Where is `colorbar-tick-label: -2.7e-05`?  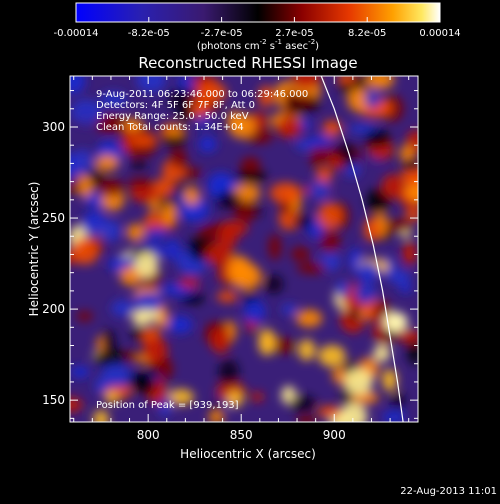
colorbar-tick-label: -2.7e-05 is located at coordinates (222, 33).